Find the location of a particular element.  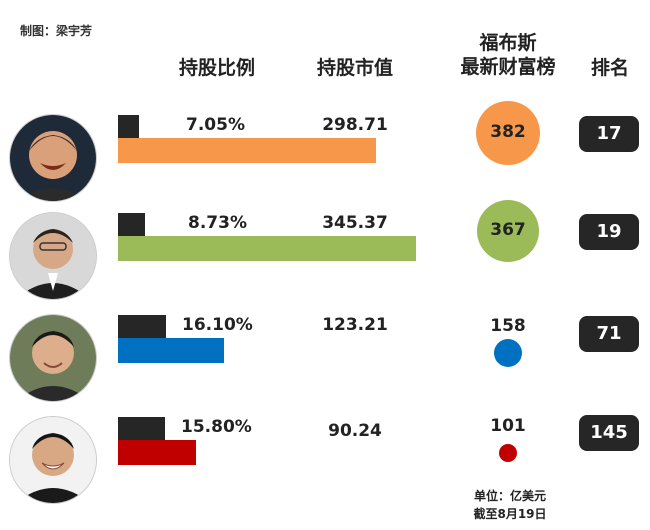

market-value-label: 123.21 is located at coordinates (355, 325).